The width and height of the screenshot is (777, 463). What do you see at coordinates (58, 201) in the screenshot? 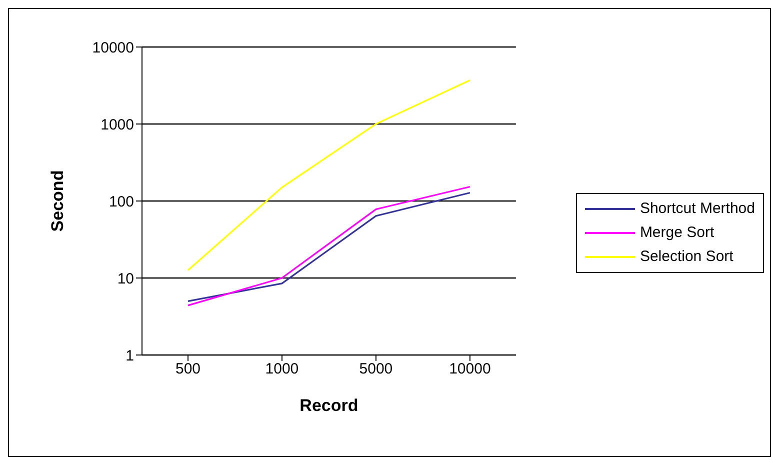
I see `y-axis-title: Second` at bounding box center [58, 201].